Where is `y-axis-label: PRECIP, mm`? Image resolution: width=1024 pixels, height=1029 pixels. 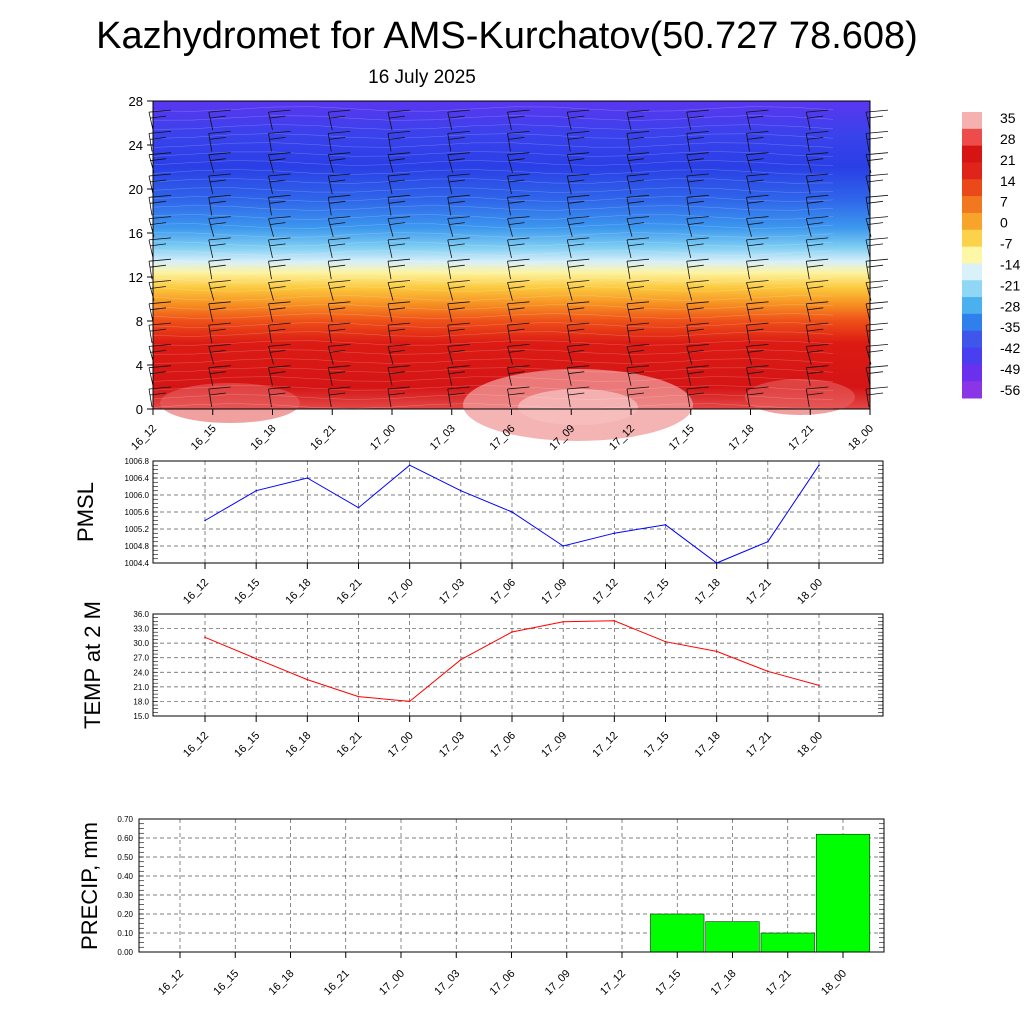
y-axis-label: PRECIP, mm is located at coordinates (89, 886).